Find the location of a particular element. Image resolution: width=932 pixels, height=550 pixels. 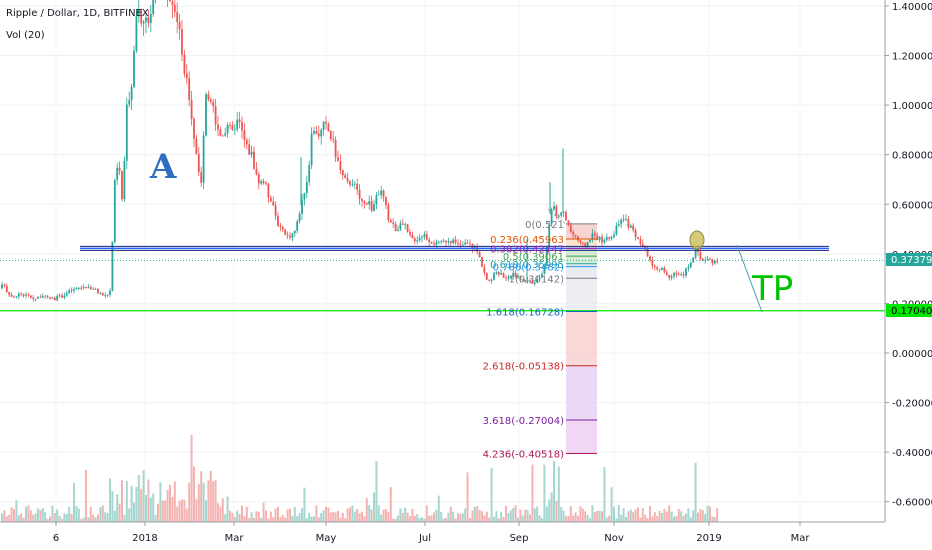

price-tick-label: -0.40000 is located at coordinates (912, 453).